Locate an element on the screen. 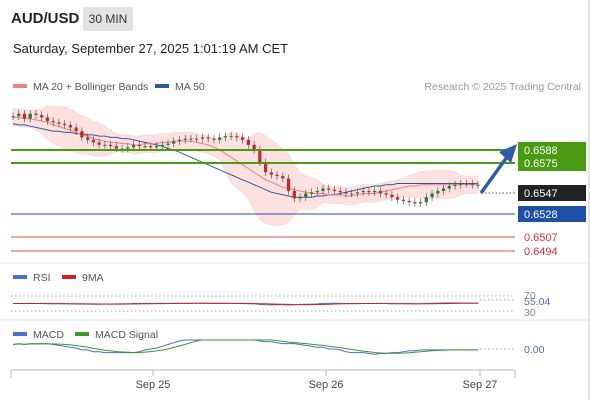 This screenshot has height=400, width=590. macd-signal-legend-label: MACD Signal is located at coordinates (126, 335).